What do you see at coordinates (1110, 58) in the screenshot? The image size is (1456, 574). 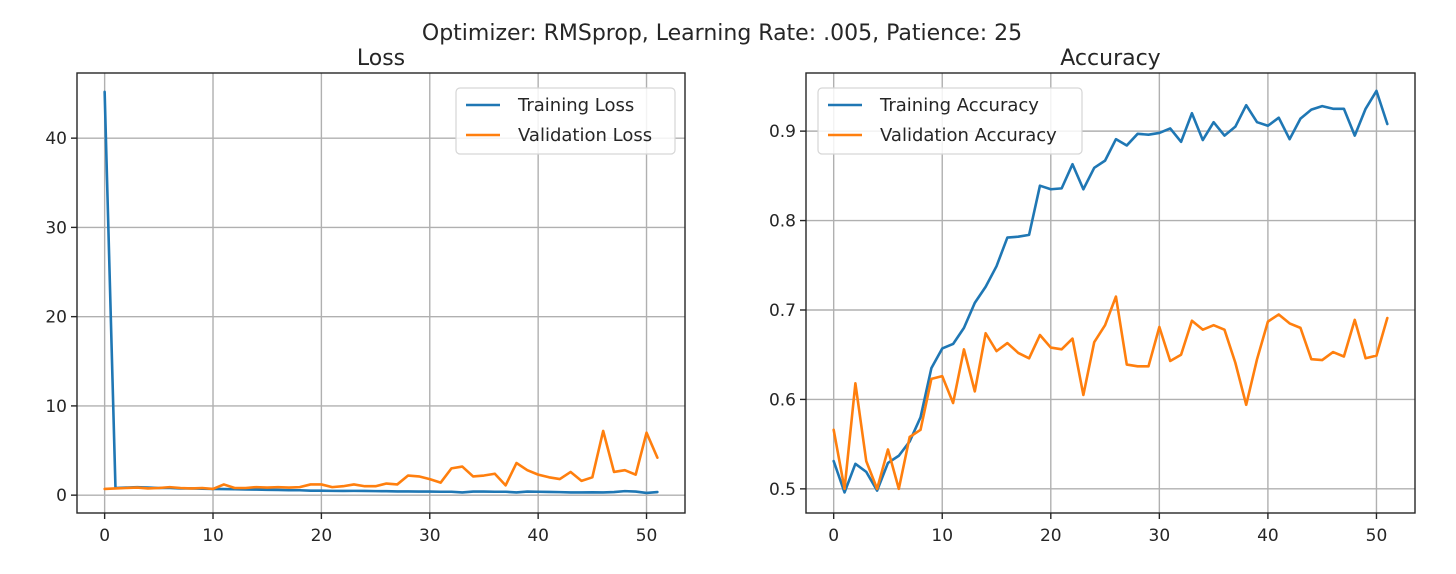 I see `accuracy-title: Accuracy` at bounding box center [1110, 58].